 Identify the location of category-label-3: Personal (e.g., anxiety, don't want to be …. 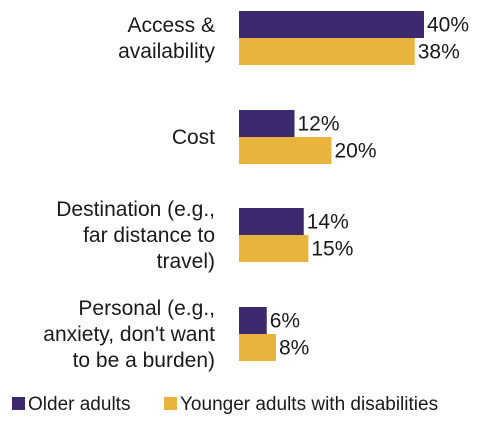
(129, 334).